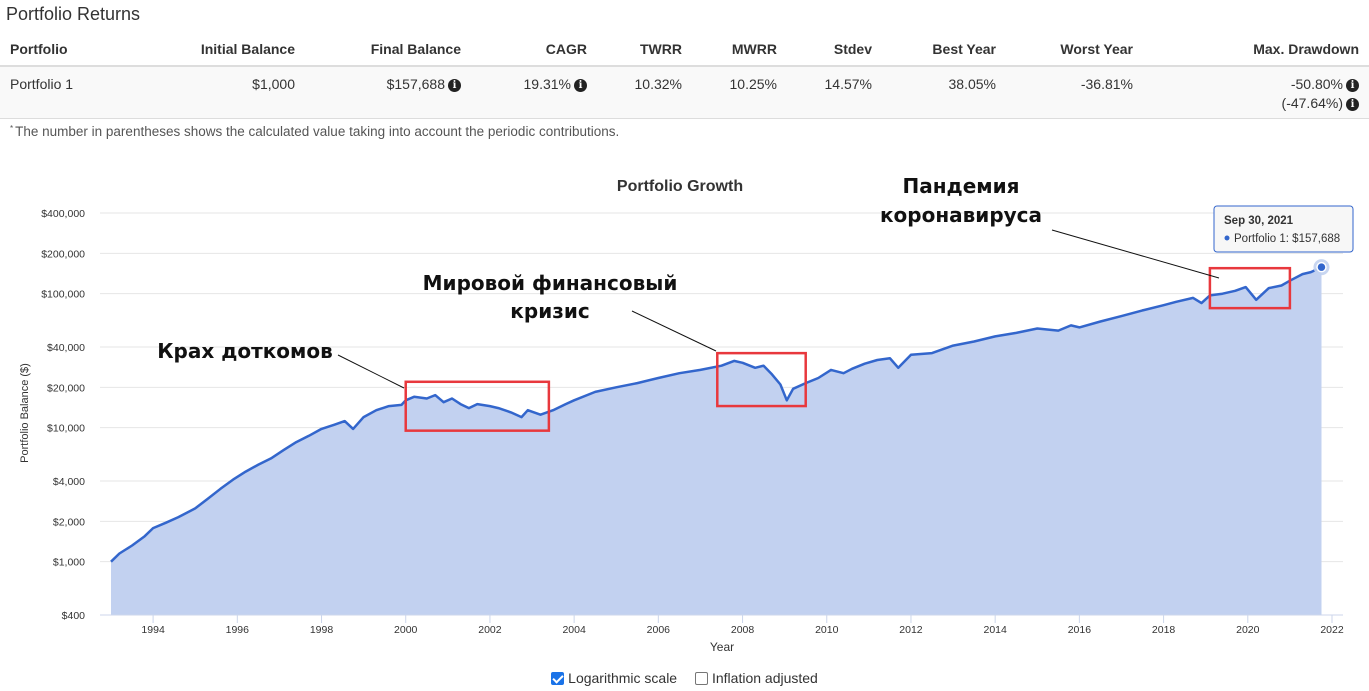 This screenshot has height=691, width=1369. What do you see at coordinates (644, 49) in the screenshot?
I see `header-twrr: TWRR` at bounding box center [644, 49].